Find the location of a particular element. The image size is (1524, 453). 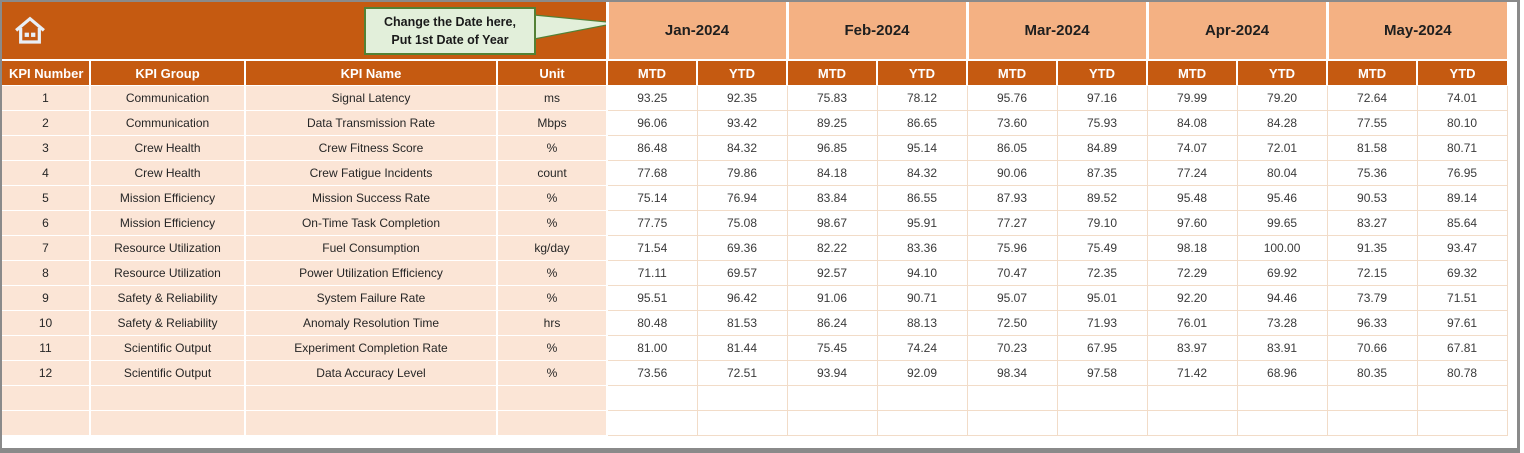

value-cell: 86.55 is located at coordinates (922, 198).